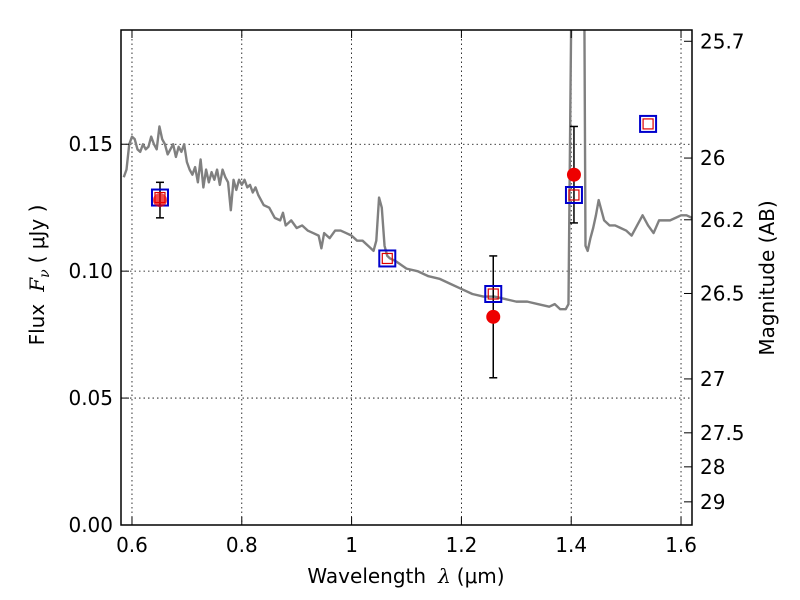 The width and height of the screenshot is (800, 600). What do you see at coordinates (712, 502) in the screenshot?
I see `mag-tick-label: 29` at bounding box center [712, 502].